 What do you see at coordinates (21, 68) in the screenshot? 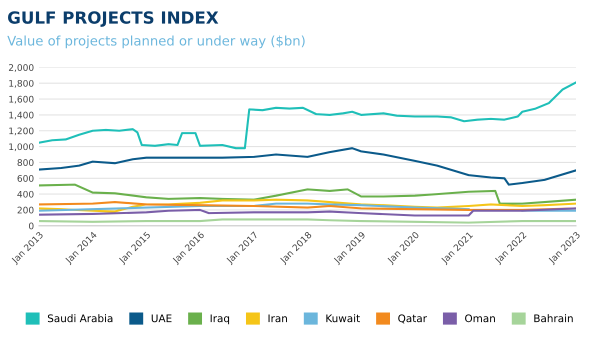
I see `y-tick-label: 2,000` at bounding box center [21, 68].